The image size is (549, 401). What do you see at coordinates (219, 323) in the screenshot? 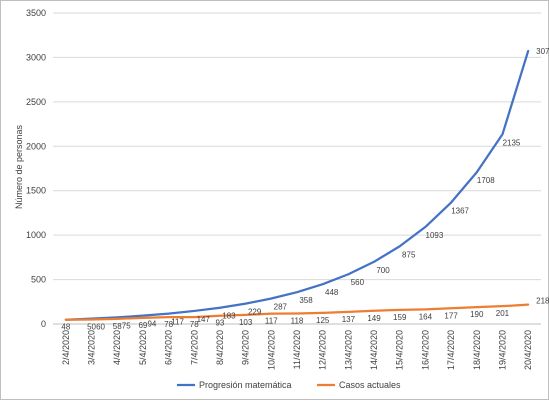
I see `data-label: 93` at bounding box center [219, 323].